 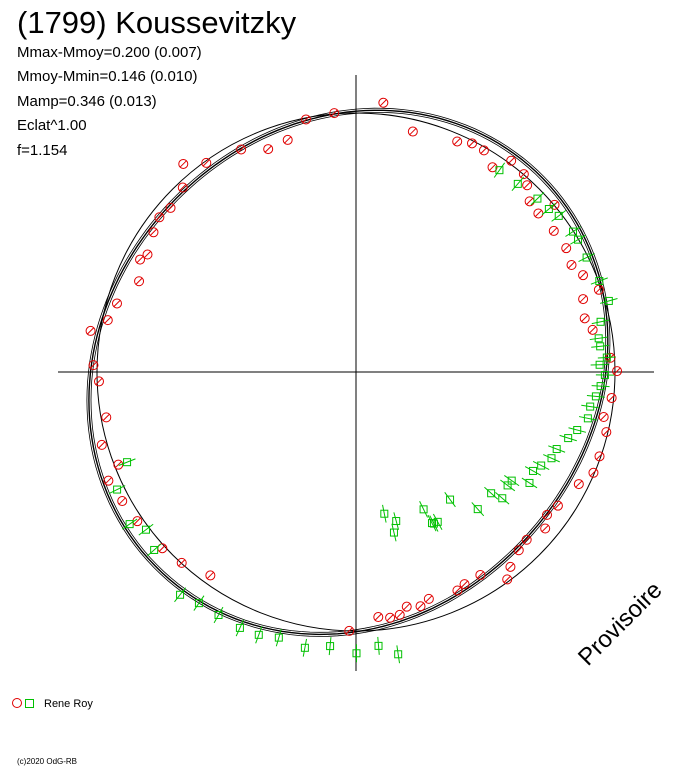 What do you see at coordinates (157, 22) in the screenshot?
I see `page-title: (1799) Koussevitzky` at bounding box center [157, 22].